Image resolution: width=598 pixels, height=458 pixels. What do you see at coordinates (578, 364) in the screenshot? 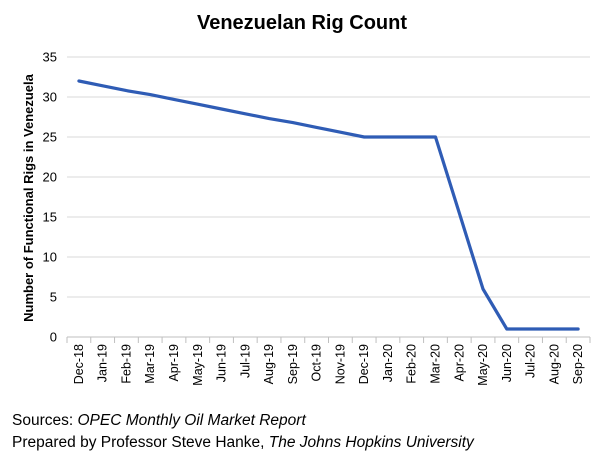
I see `x-tick-label-Sep-20: Sep-20` at bounding box center [578, 364].